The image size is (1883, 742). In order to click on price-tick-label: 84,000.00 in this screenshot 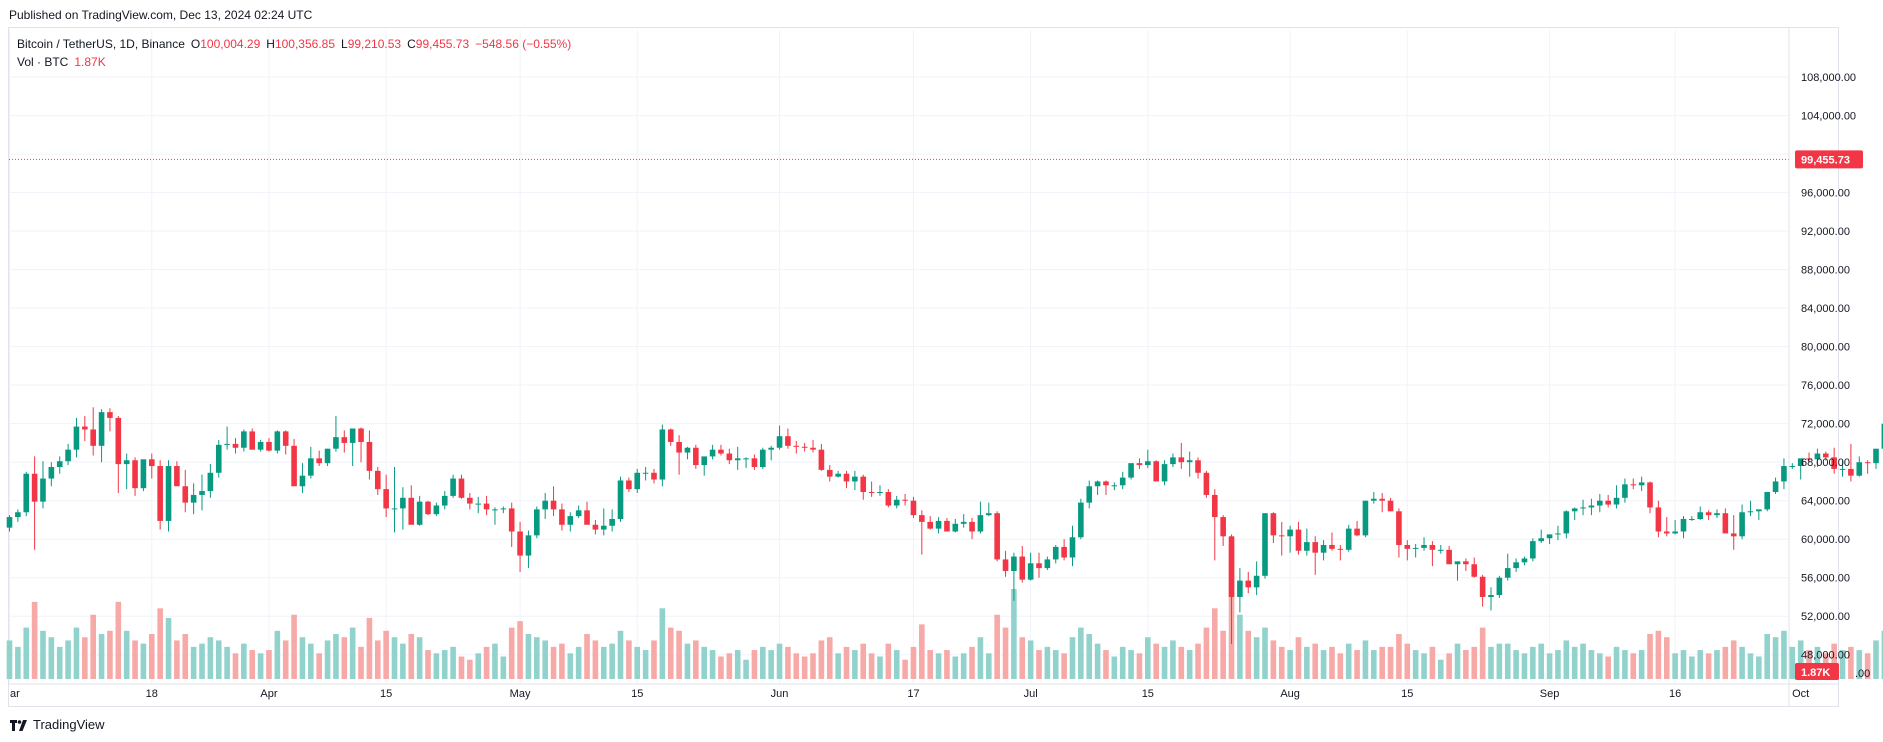, I will do `click(1825, 309)`.